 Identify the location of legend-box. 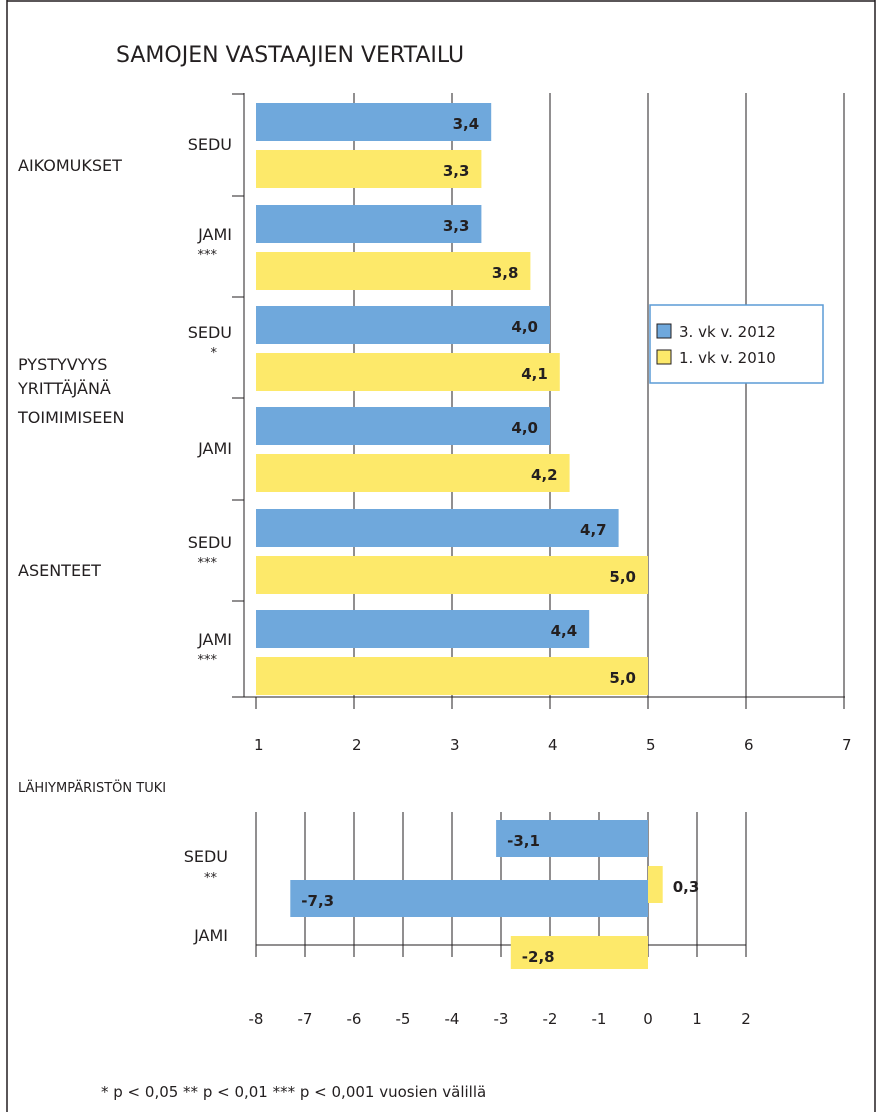
(736, 344).